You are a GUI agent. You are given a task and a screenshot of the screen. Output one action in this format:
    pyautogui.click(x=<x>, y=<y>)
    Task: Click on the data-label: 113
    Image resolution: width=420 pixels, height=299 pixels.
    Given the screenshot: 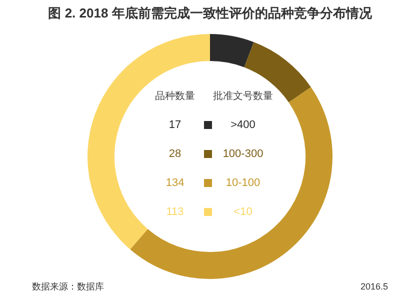 What is the action you would take?
    pyautogui.click(x=175, y=212)
    